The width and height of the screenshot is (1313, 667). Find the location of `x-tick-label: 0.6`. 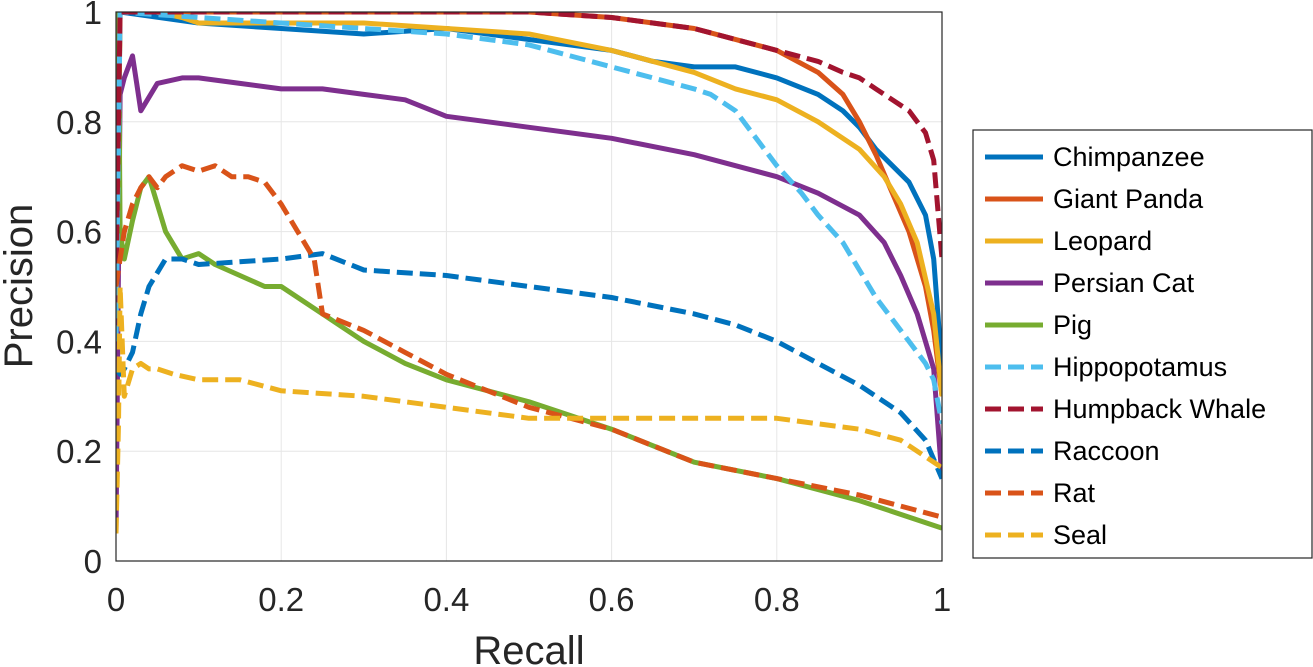

x-tick-label: 0.6 is located at coordinates (612, 599).